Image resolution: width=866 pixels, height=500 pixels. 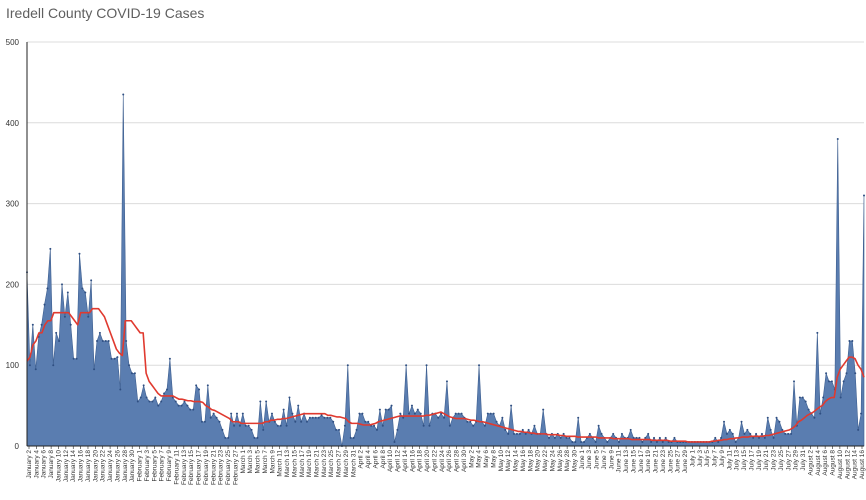 I want to click on x-tick-label: July 31, so click(x=803, y=460).